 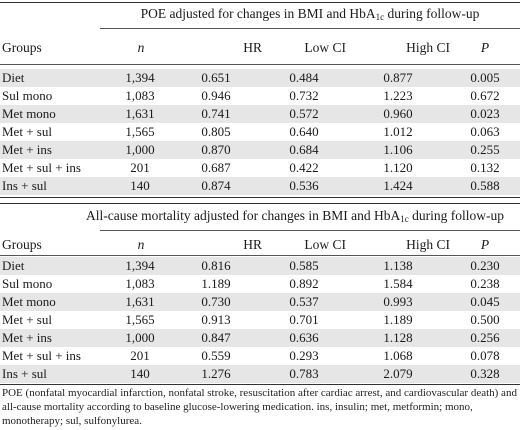 I want to click on cell-low-ci: 0.536, so click(x=304, y=186).